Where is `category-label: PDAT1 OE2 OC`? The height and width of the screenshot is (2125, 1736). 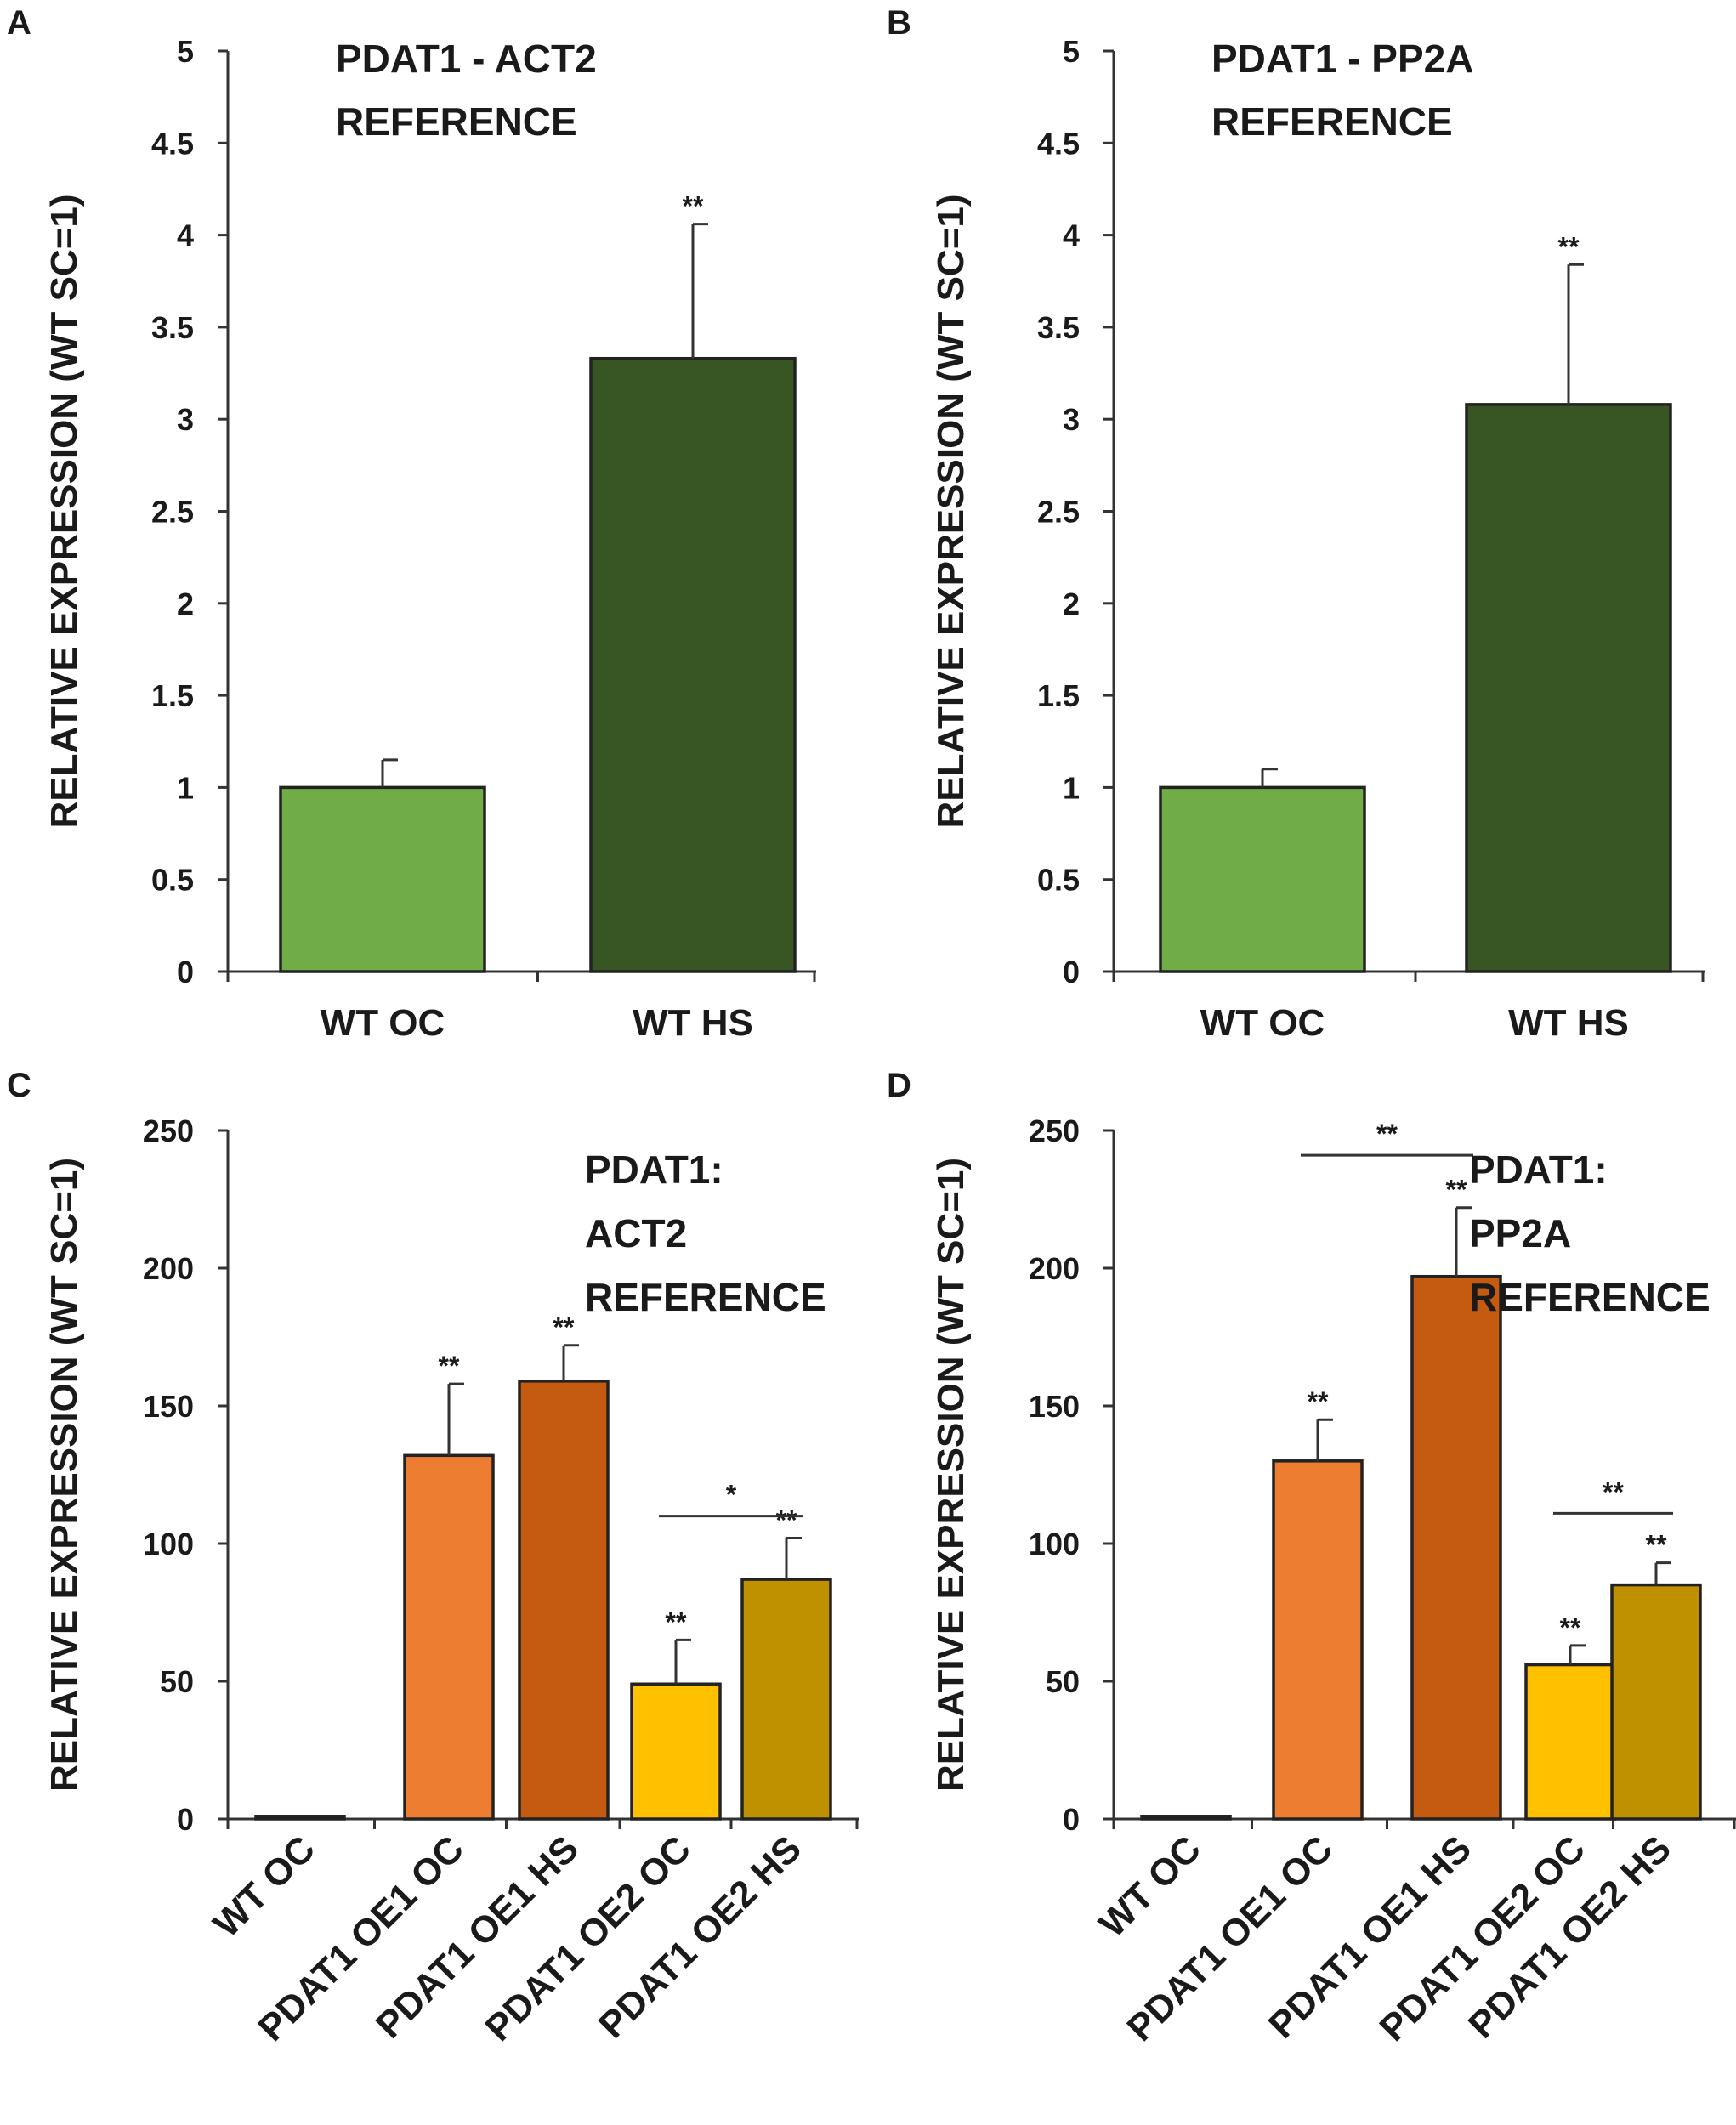 category-label: PDAT1 OE2 OC is located at coordinates (589, 1938).